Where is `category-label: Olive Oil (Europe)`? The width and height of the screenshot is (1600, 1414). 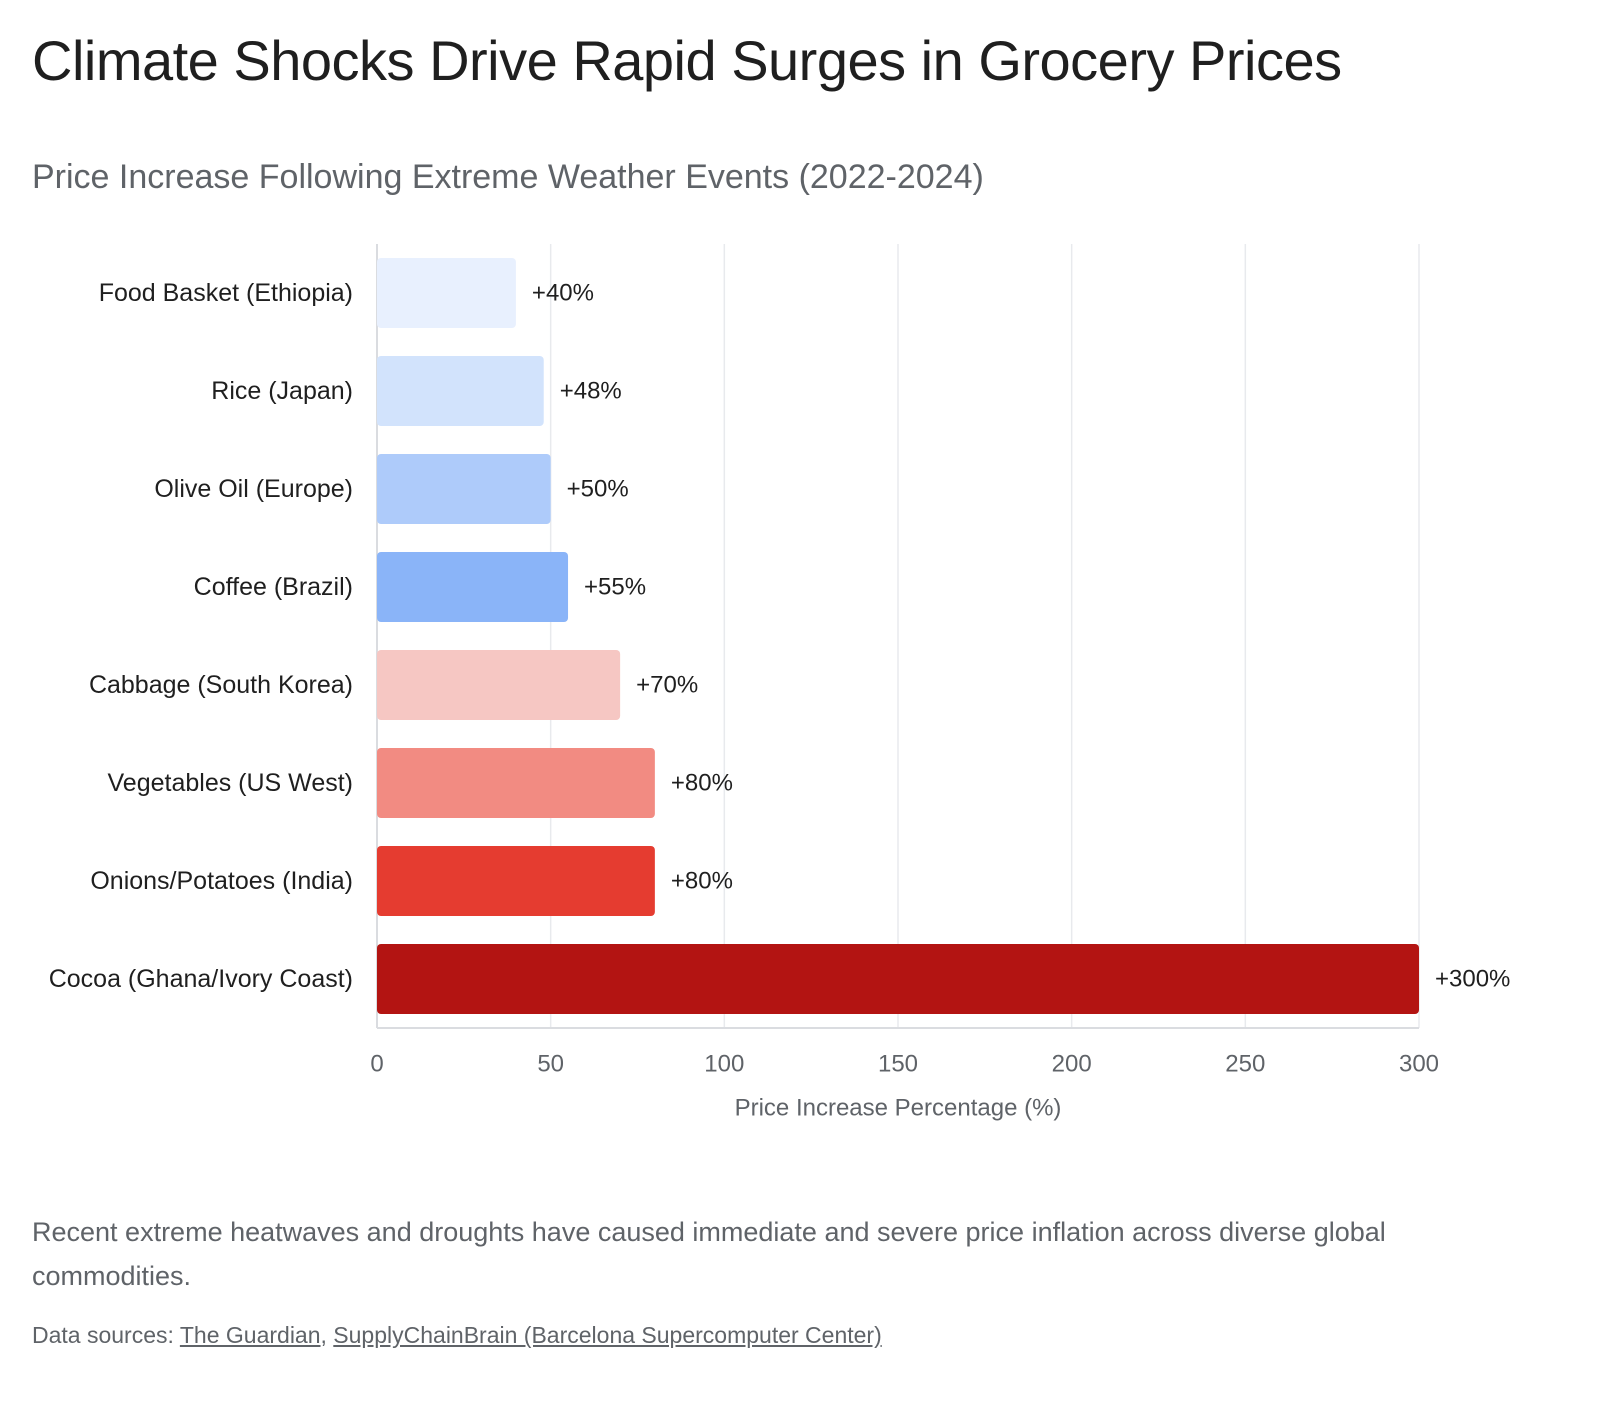
category-label: Olive Oil (Europe) is located at coordinates (253, 489).